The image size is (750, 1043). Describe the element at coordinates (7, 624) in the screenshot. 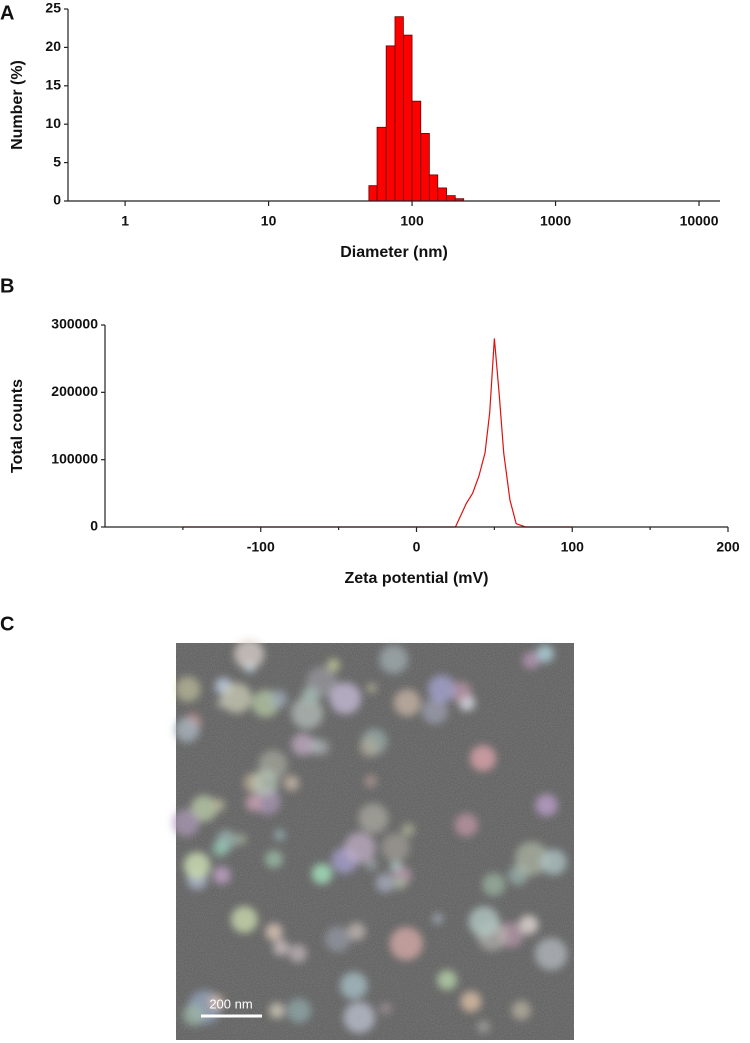

I see `panel-label: C` at that location.